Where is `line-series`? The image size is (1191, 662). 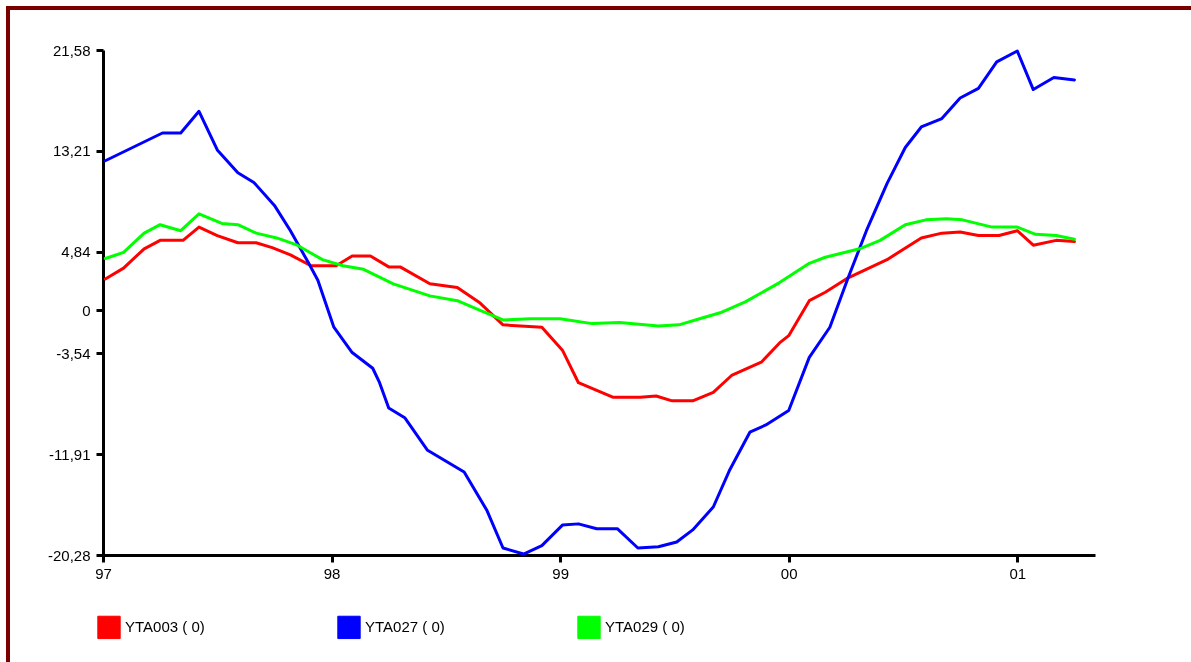 line-series is located at coordinates (589, 270).